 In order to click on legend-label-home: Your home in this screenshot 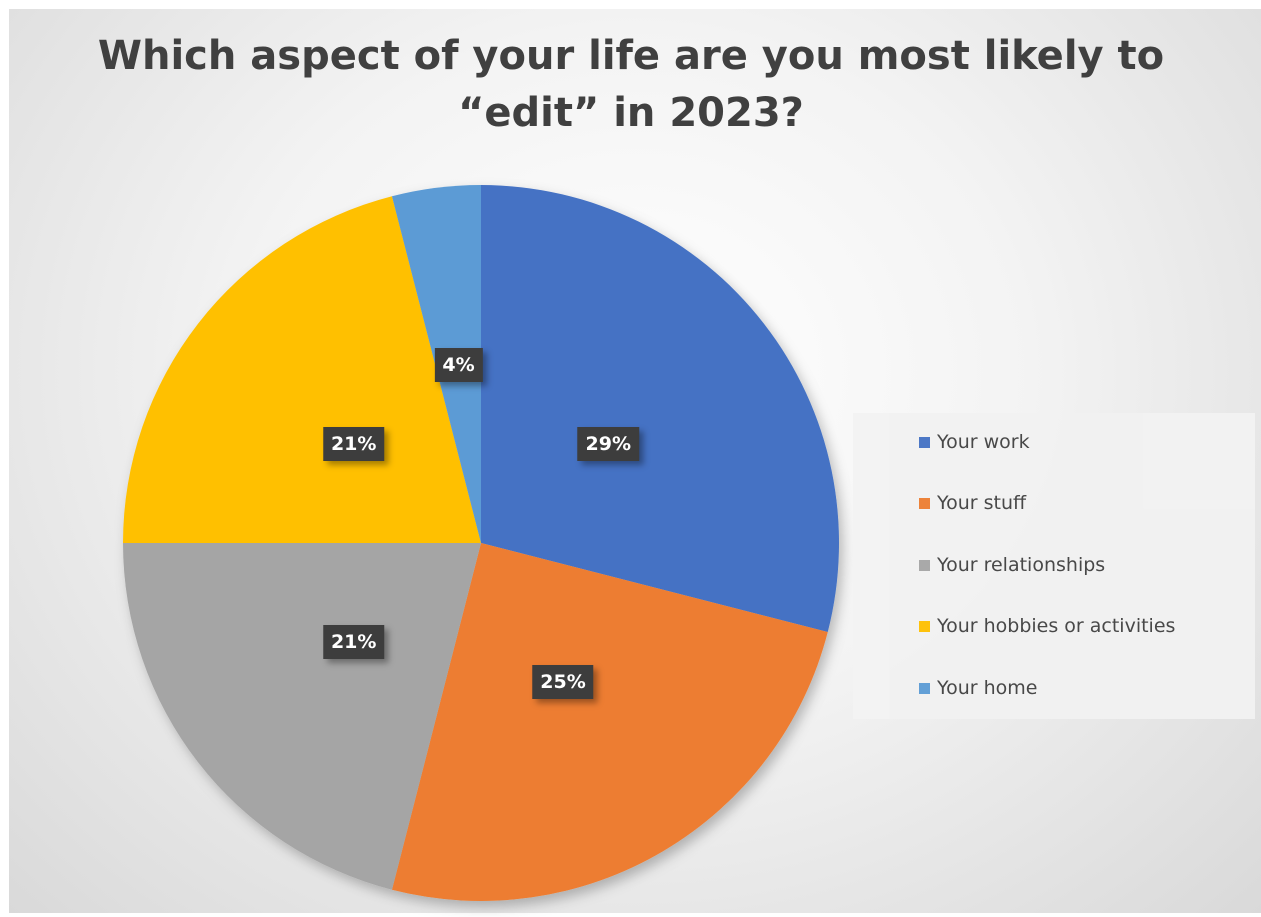, I will do `click(987, 688)`.